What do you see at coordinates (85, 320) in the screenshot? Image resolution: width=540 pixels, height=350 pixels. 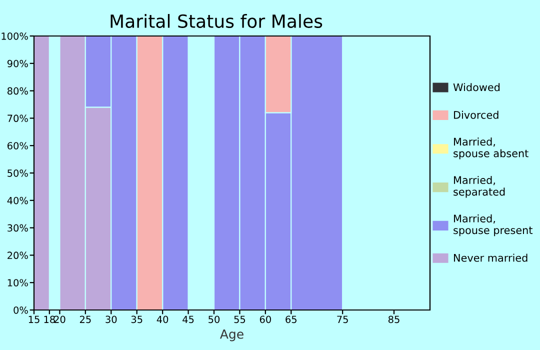 I see `x-tick-label: 25` at bounding box center [85, 320].